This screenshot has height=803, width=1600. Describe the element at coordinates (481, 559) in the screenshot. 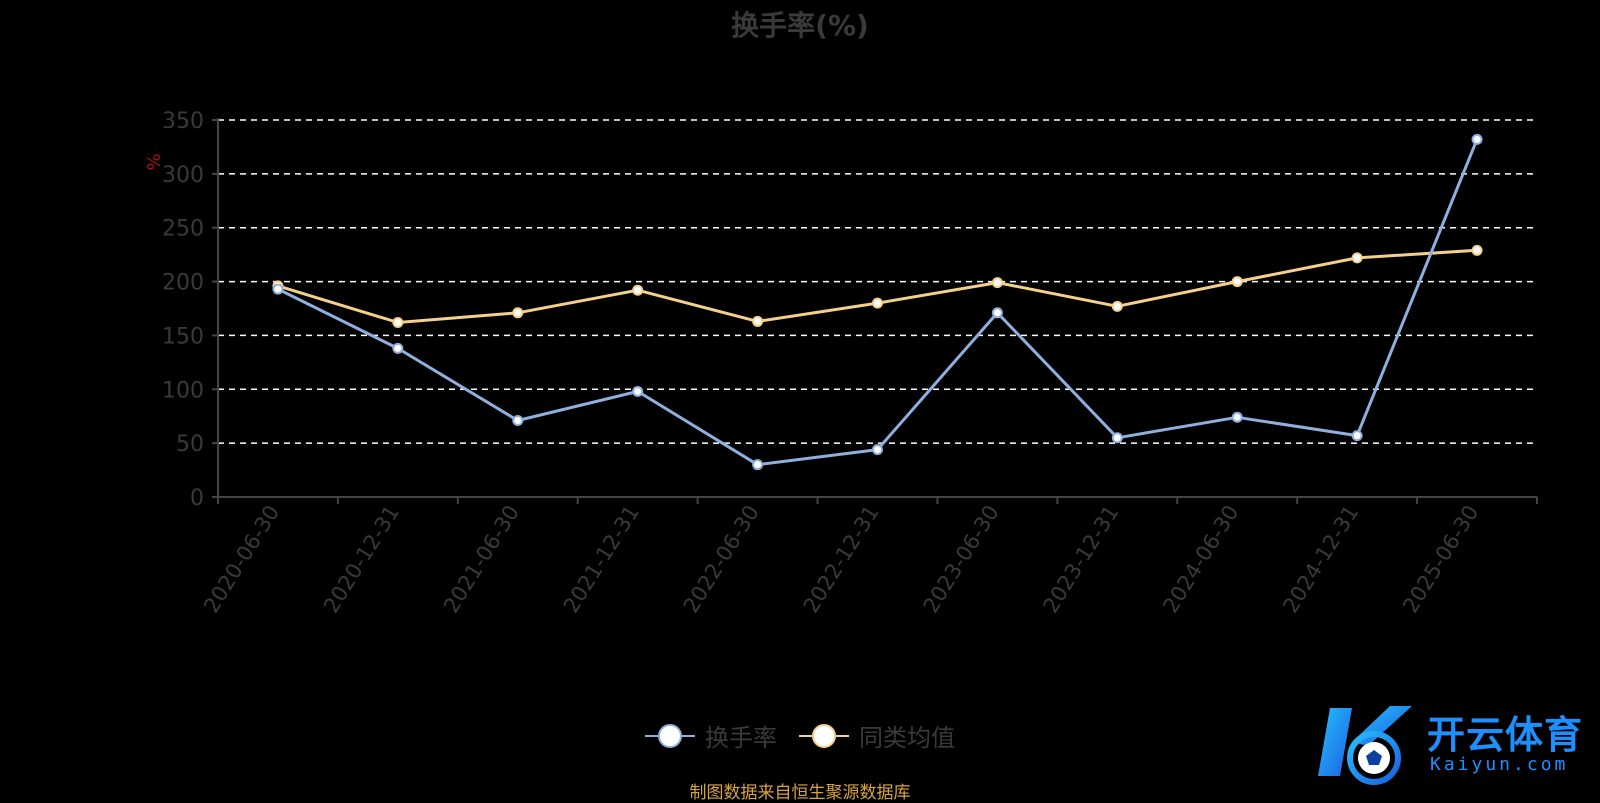

I see `x-tick-label-2021-06-30: 2021-06-30` at that location.